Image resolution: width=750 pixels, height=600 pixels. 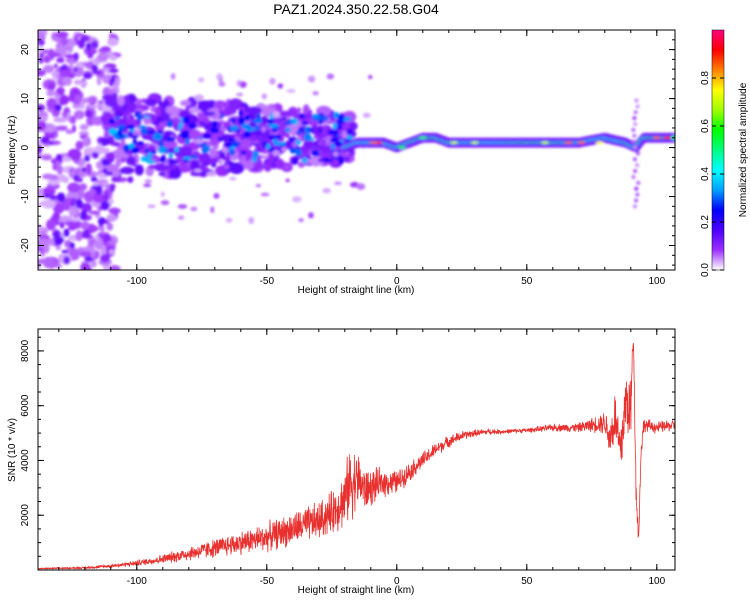 What do you see at coordinates (743, 149) in the screenshot?
I see `colorbar-label: Normalized spectral amplitude` at bounding box center [743, 149].